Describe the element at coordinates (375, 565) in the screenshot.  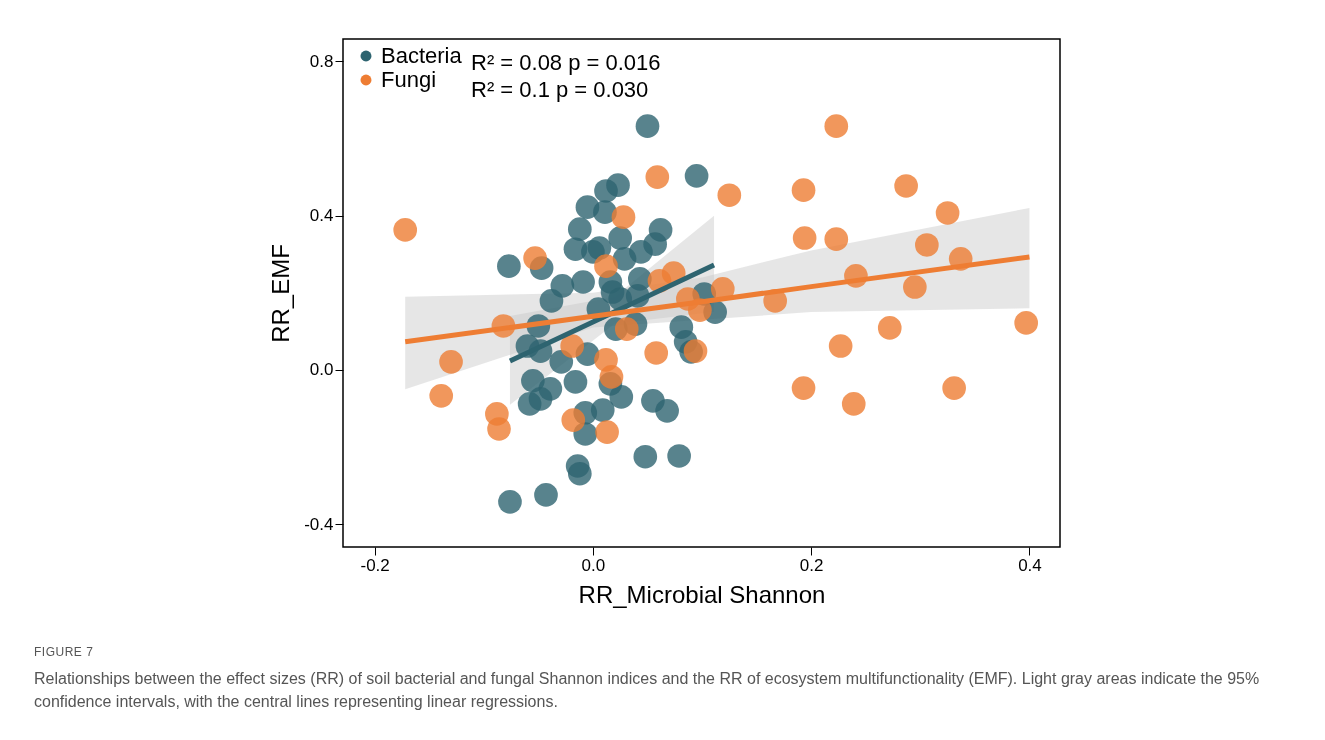
I see `x-tick-label: -0.2` at that location.